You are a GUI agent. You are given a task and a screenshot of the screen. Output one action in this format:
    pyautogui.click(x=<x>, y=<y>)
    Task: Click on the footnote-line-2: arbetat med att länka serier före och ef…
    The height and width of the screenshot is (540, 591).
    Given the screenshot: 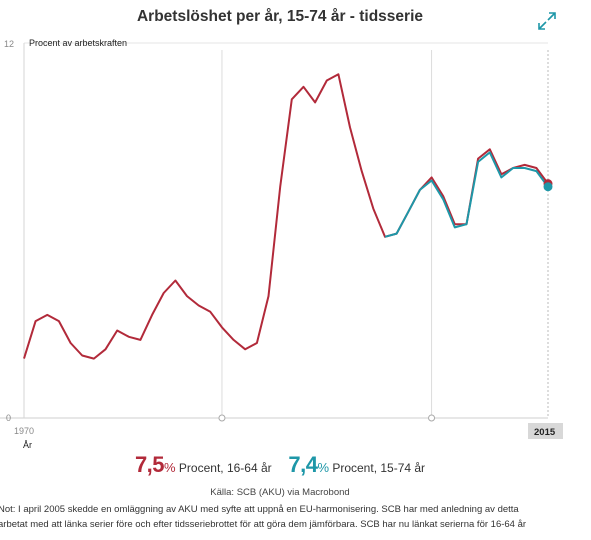 What is the action you would take?
    pyautogui.click(x=263, y=524)
    